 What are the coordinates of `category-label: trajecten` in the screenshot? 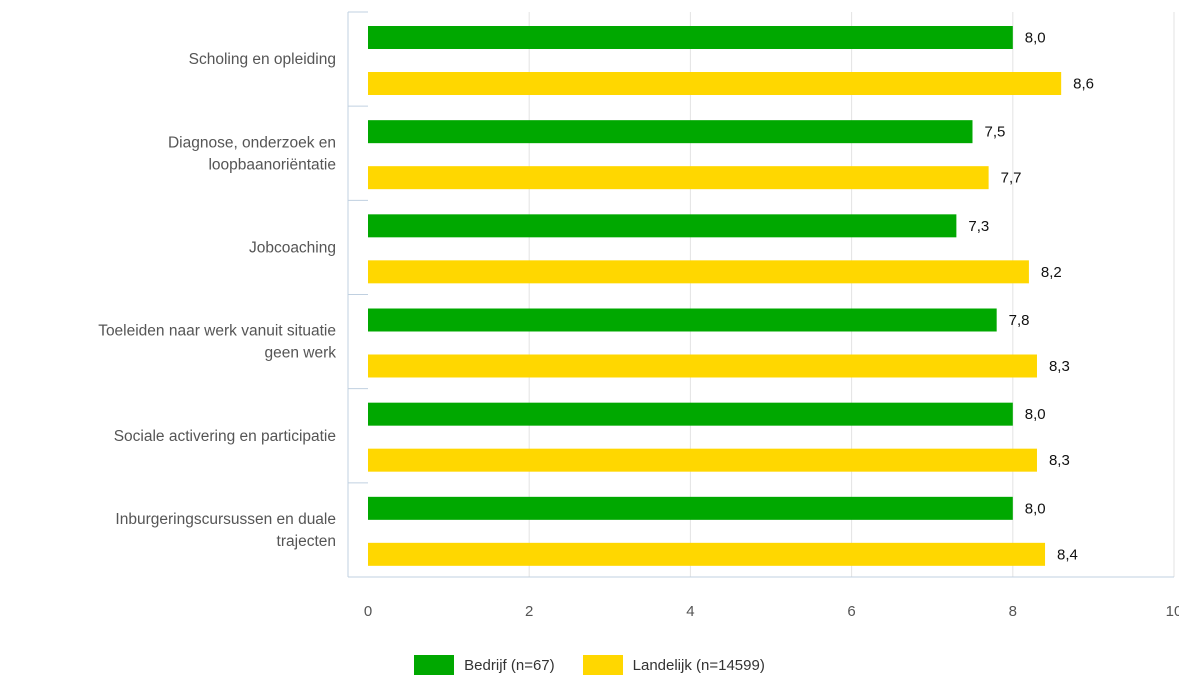 It's located at (306, 541).